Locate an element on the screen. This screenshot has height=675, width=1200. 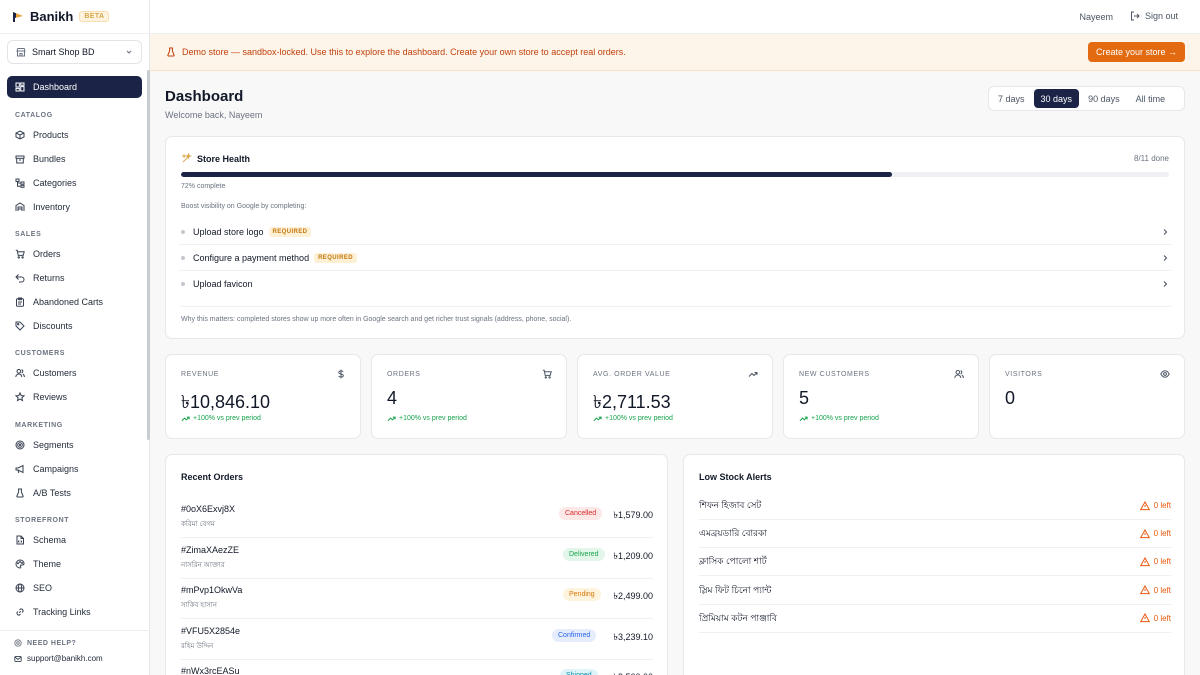
order-row: #nWx3rcEASu Shipped ৳3,500.00 is located at coordinates (417, 667).